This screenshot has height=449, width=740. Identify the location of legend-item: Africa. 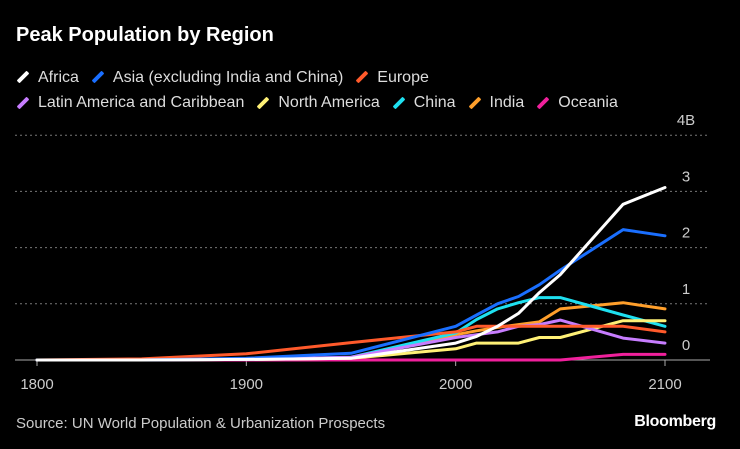
(47, 77).